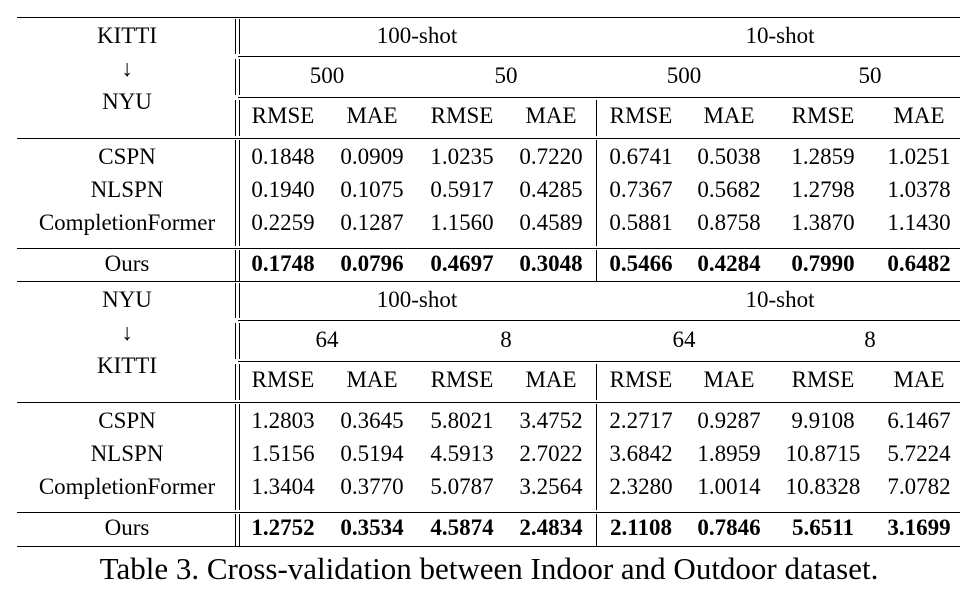  I want to click on table-cell: 1.0251, so click(919, 156).